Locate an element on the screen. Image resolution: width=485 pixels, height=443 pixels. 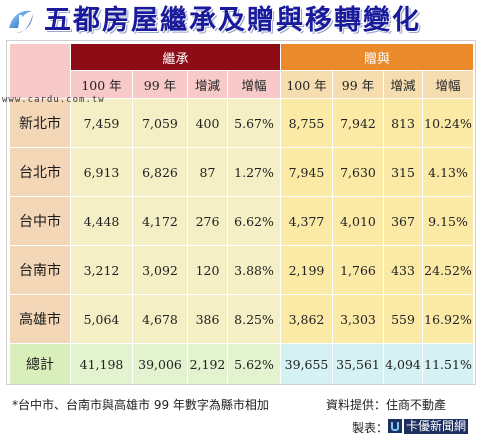
inherit-cell: 276 is located at coordinates (207, 221).